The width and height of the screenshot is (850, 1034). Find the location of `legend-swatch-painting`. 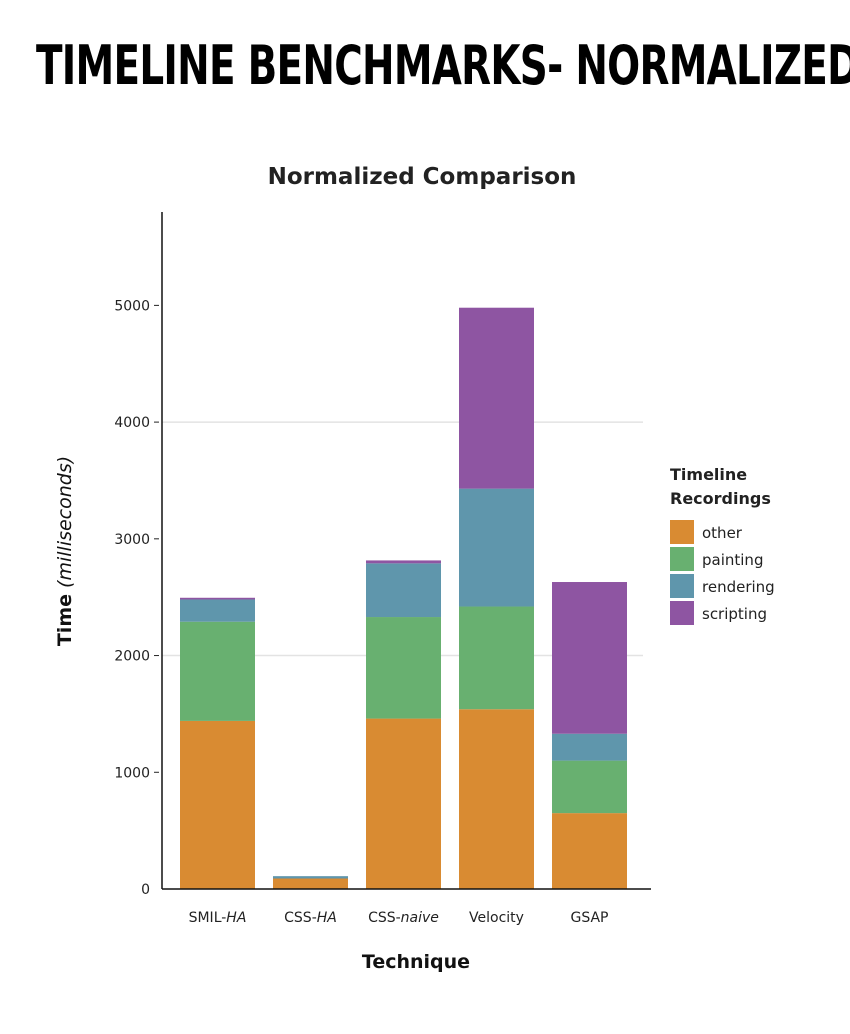

legend-swatch-painting is located at coordinates (682, 559).